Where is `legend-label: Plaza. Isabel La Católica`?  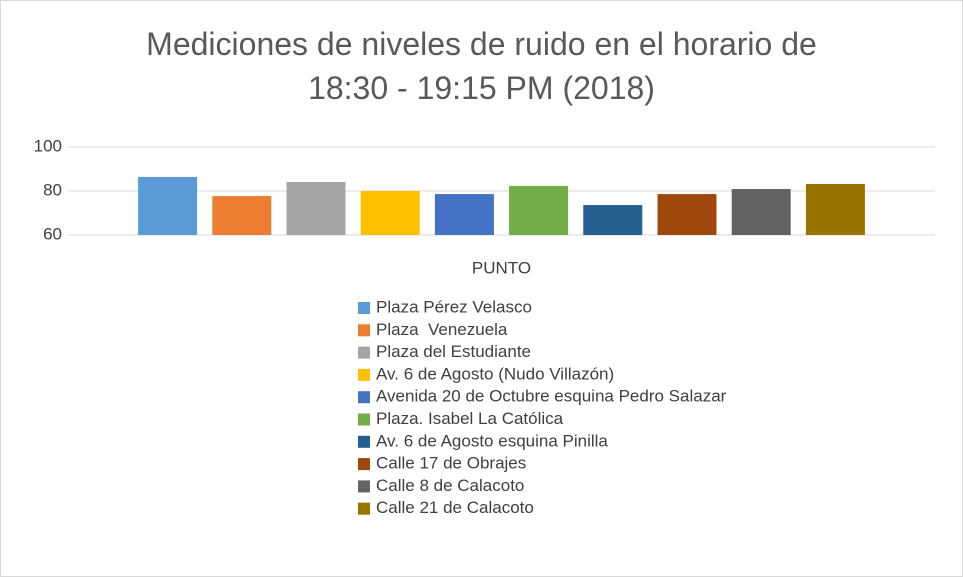
legend-label: Plaza. Isabel La Católica is located at coordinates (470, 418).